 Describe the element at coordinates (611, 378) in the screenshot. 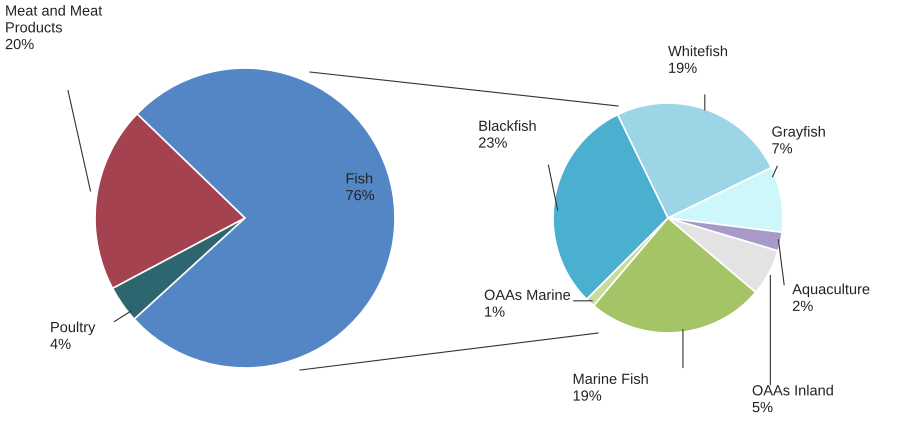

I see `slice-label: Marine Fish` at that location.